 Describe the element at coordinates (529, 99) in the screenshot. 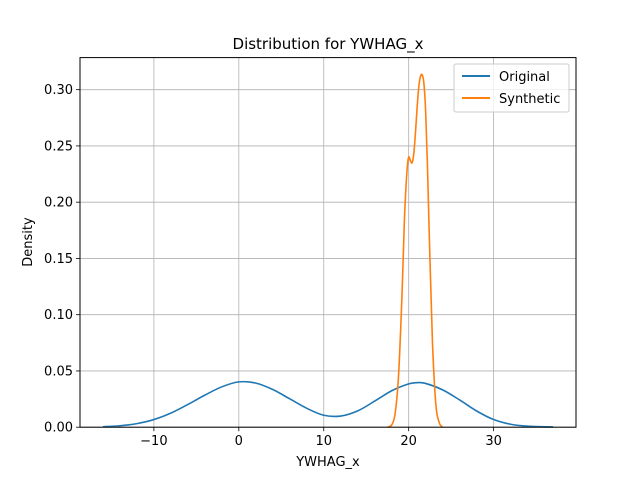

I see `legend-label-synthetic: Synthetic` at that location.